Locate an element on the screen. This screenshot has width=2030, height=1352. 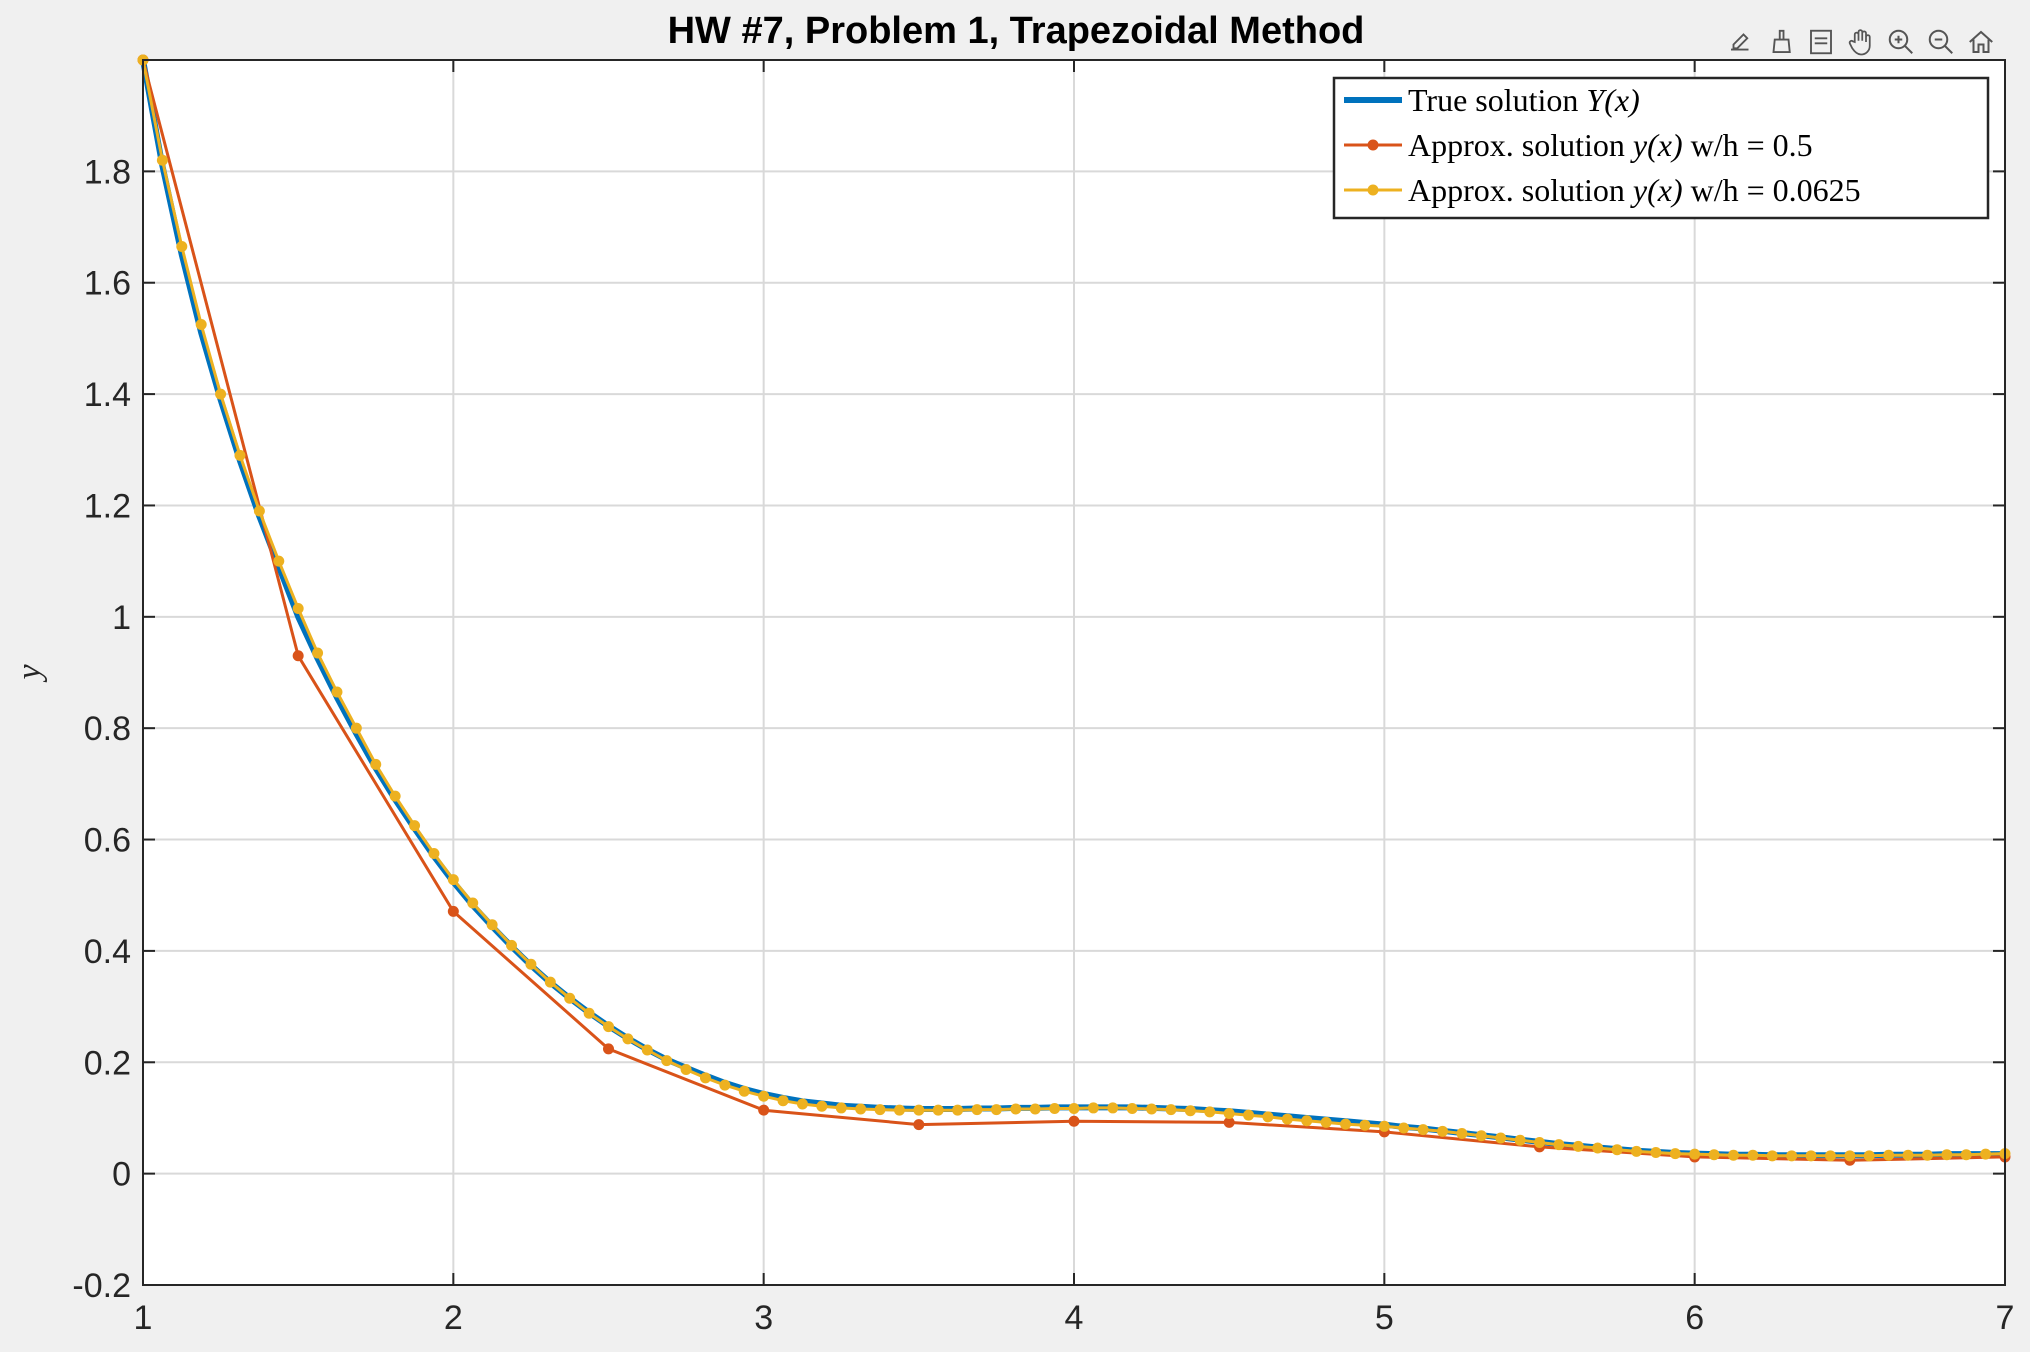
x-tick-labels: 1 2 3 4 5 6 7 is located at coordinates (1074, 1318).